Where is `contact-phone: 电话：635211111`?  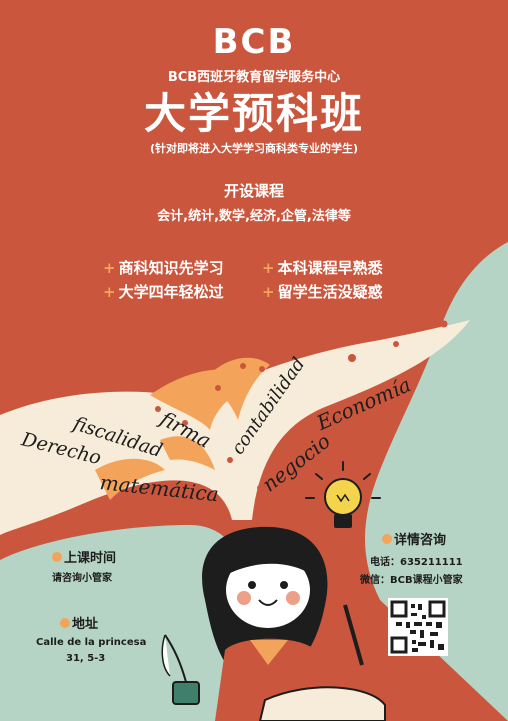 contact-phone: 电话：635211111 is located at coordinates (416, 562).